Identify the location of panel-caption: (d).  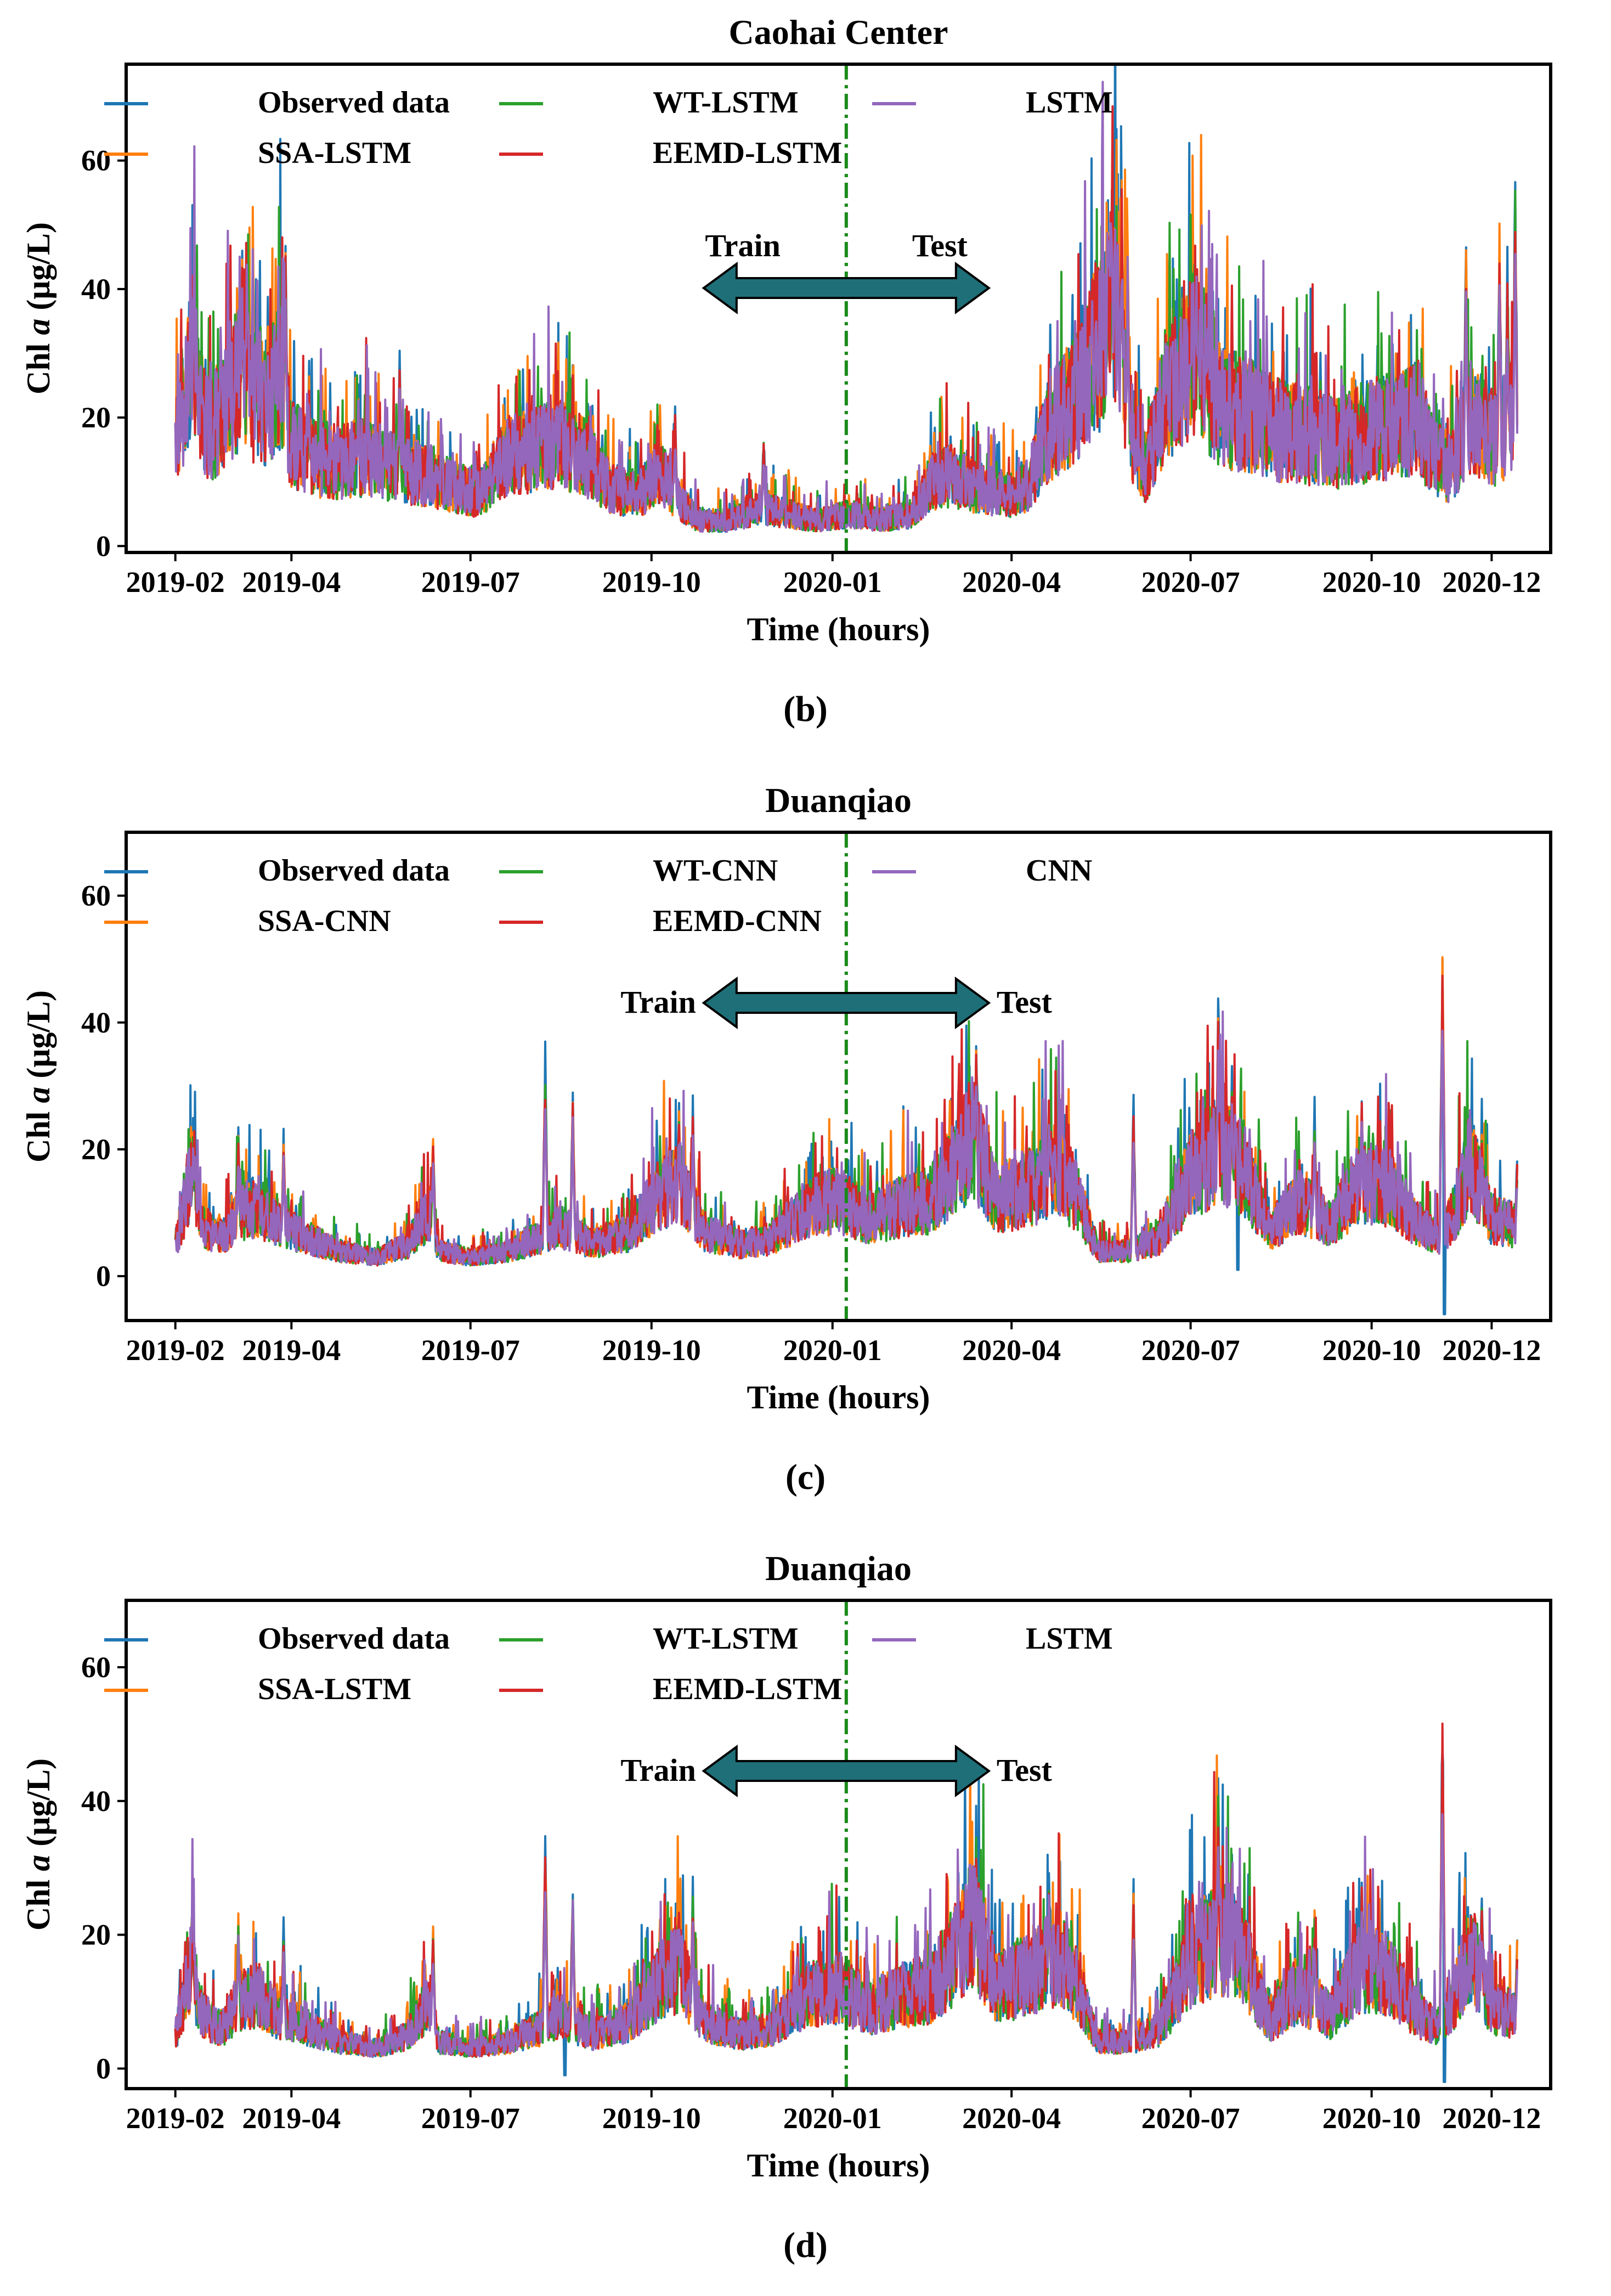
(805, 2245).